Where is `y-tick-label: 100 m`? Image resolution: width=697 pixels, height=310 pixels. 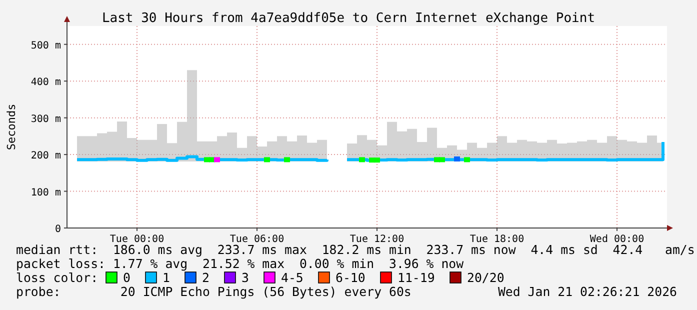
y-tick-label: 100 m is located at coordinates (45, 192).